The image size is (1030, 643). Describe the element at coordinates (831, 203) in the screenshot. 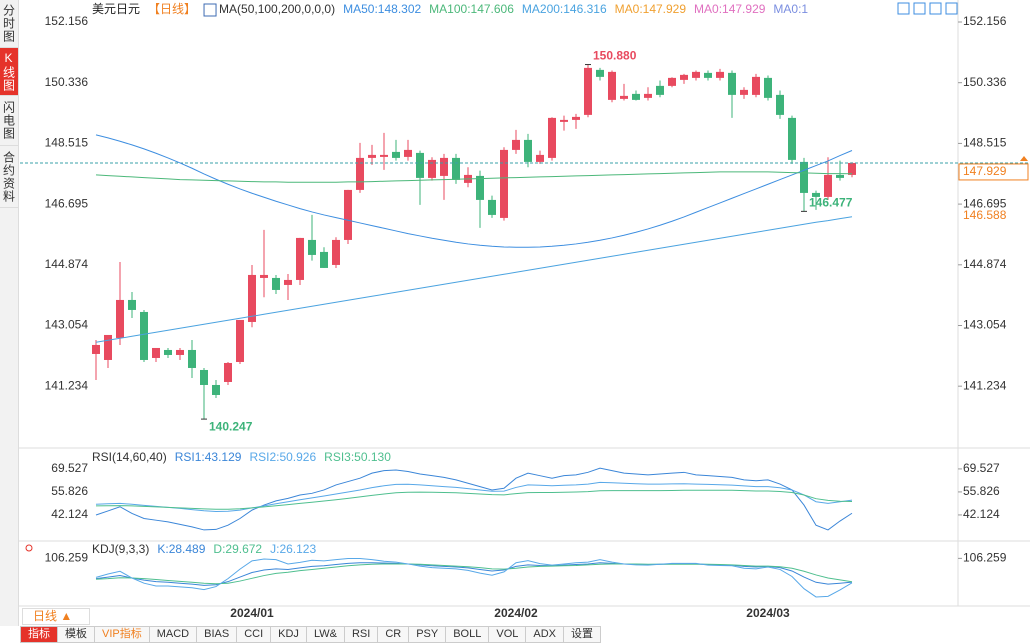

I see `extreme-label: 146.477` at that location.